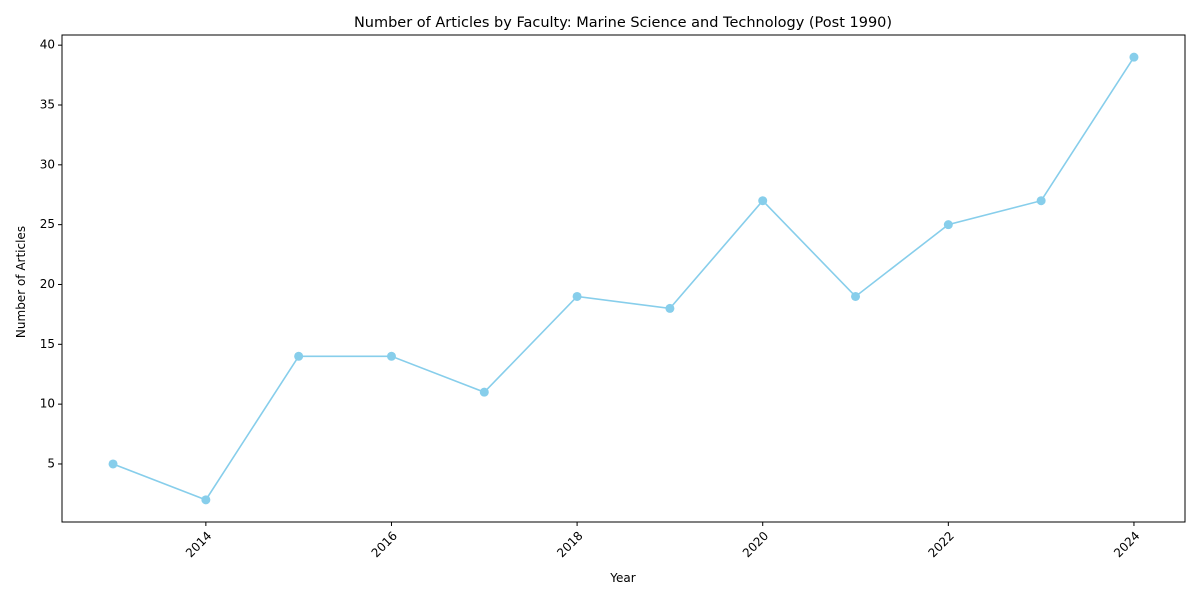 Image resolution: width=1200 pixels, height=600 pixels. I want to click on x-tick-label: 2024, so click(1126, 544).